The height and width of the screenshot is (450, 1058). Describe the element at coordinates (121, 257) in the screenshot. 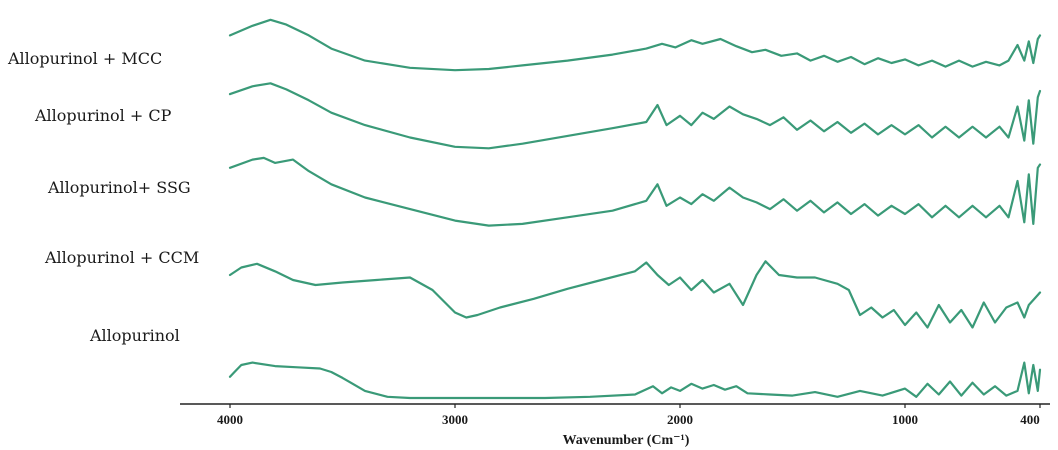

I see `series-label-4: Allopurinol + CCM` at that location.